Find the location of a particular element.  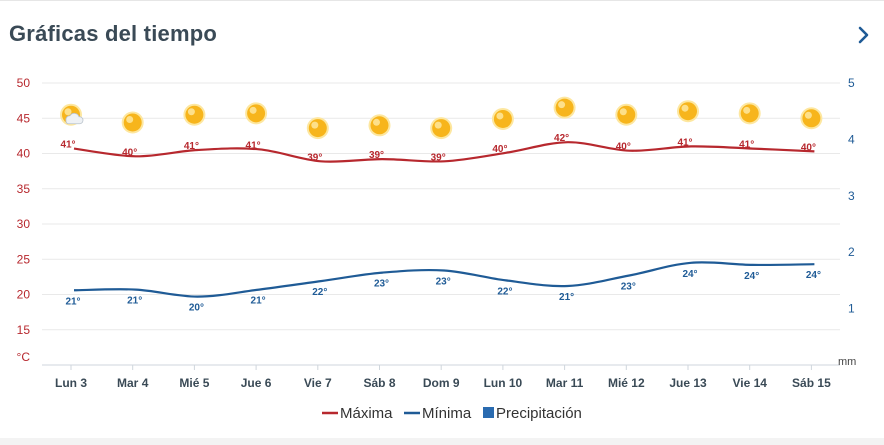

y-right-tick-label: 1 is located at coordinates (851, 309).